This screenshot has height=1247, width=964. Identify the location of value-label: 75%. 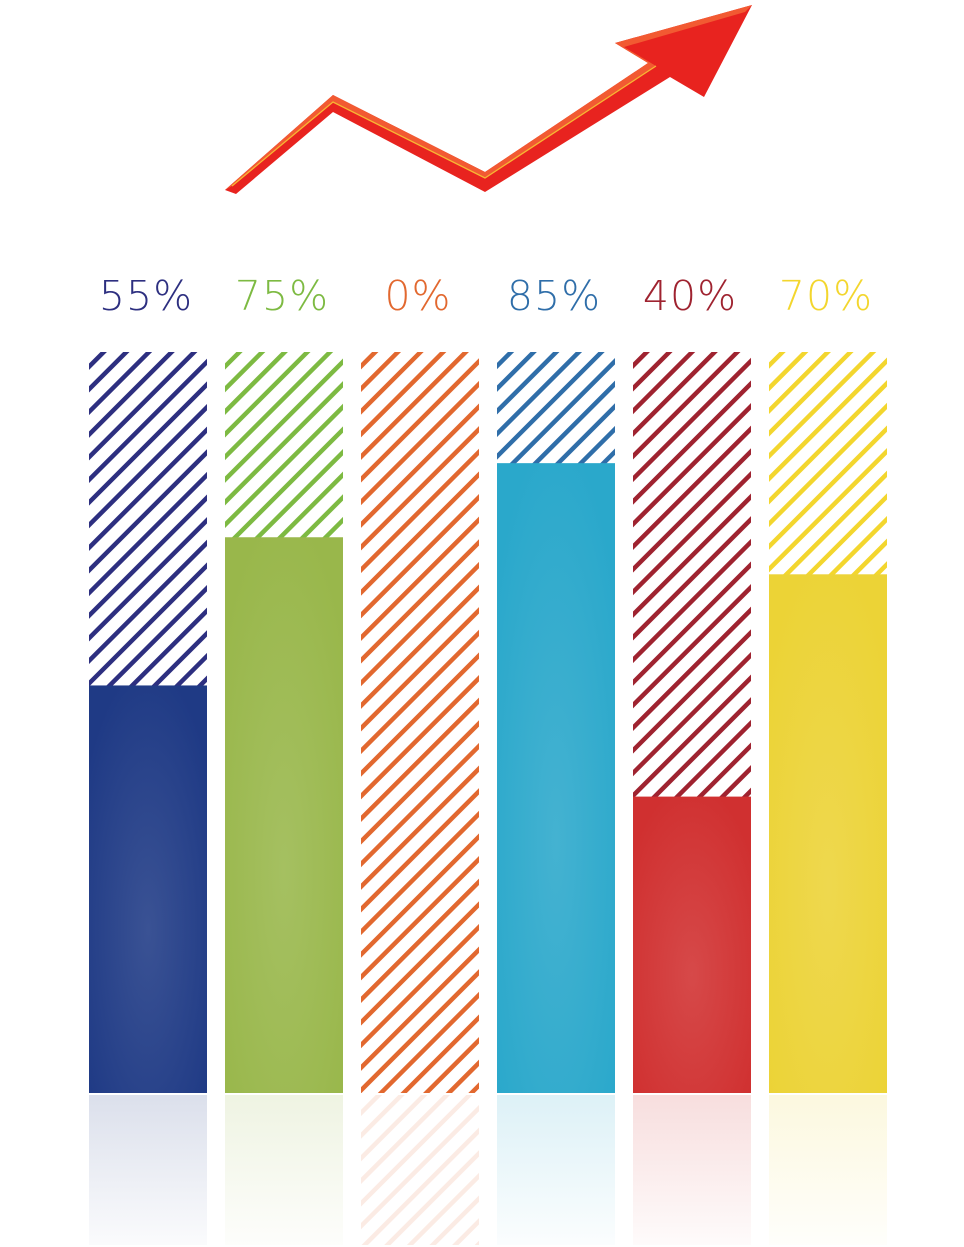
(282, 296).